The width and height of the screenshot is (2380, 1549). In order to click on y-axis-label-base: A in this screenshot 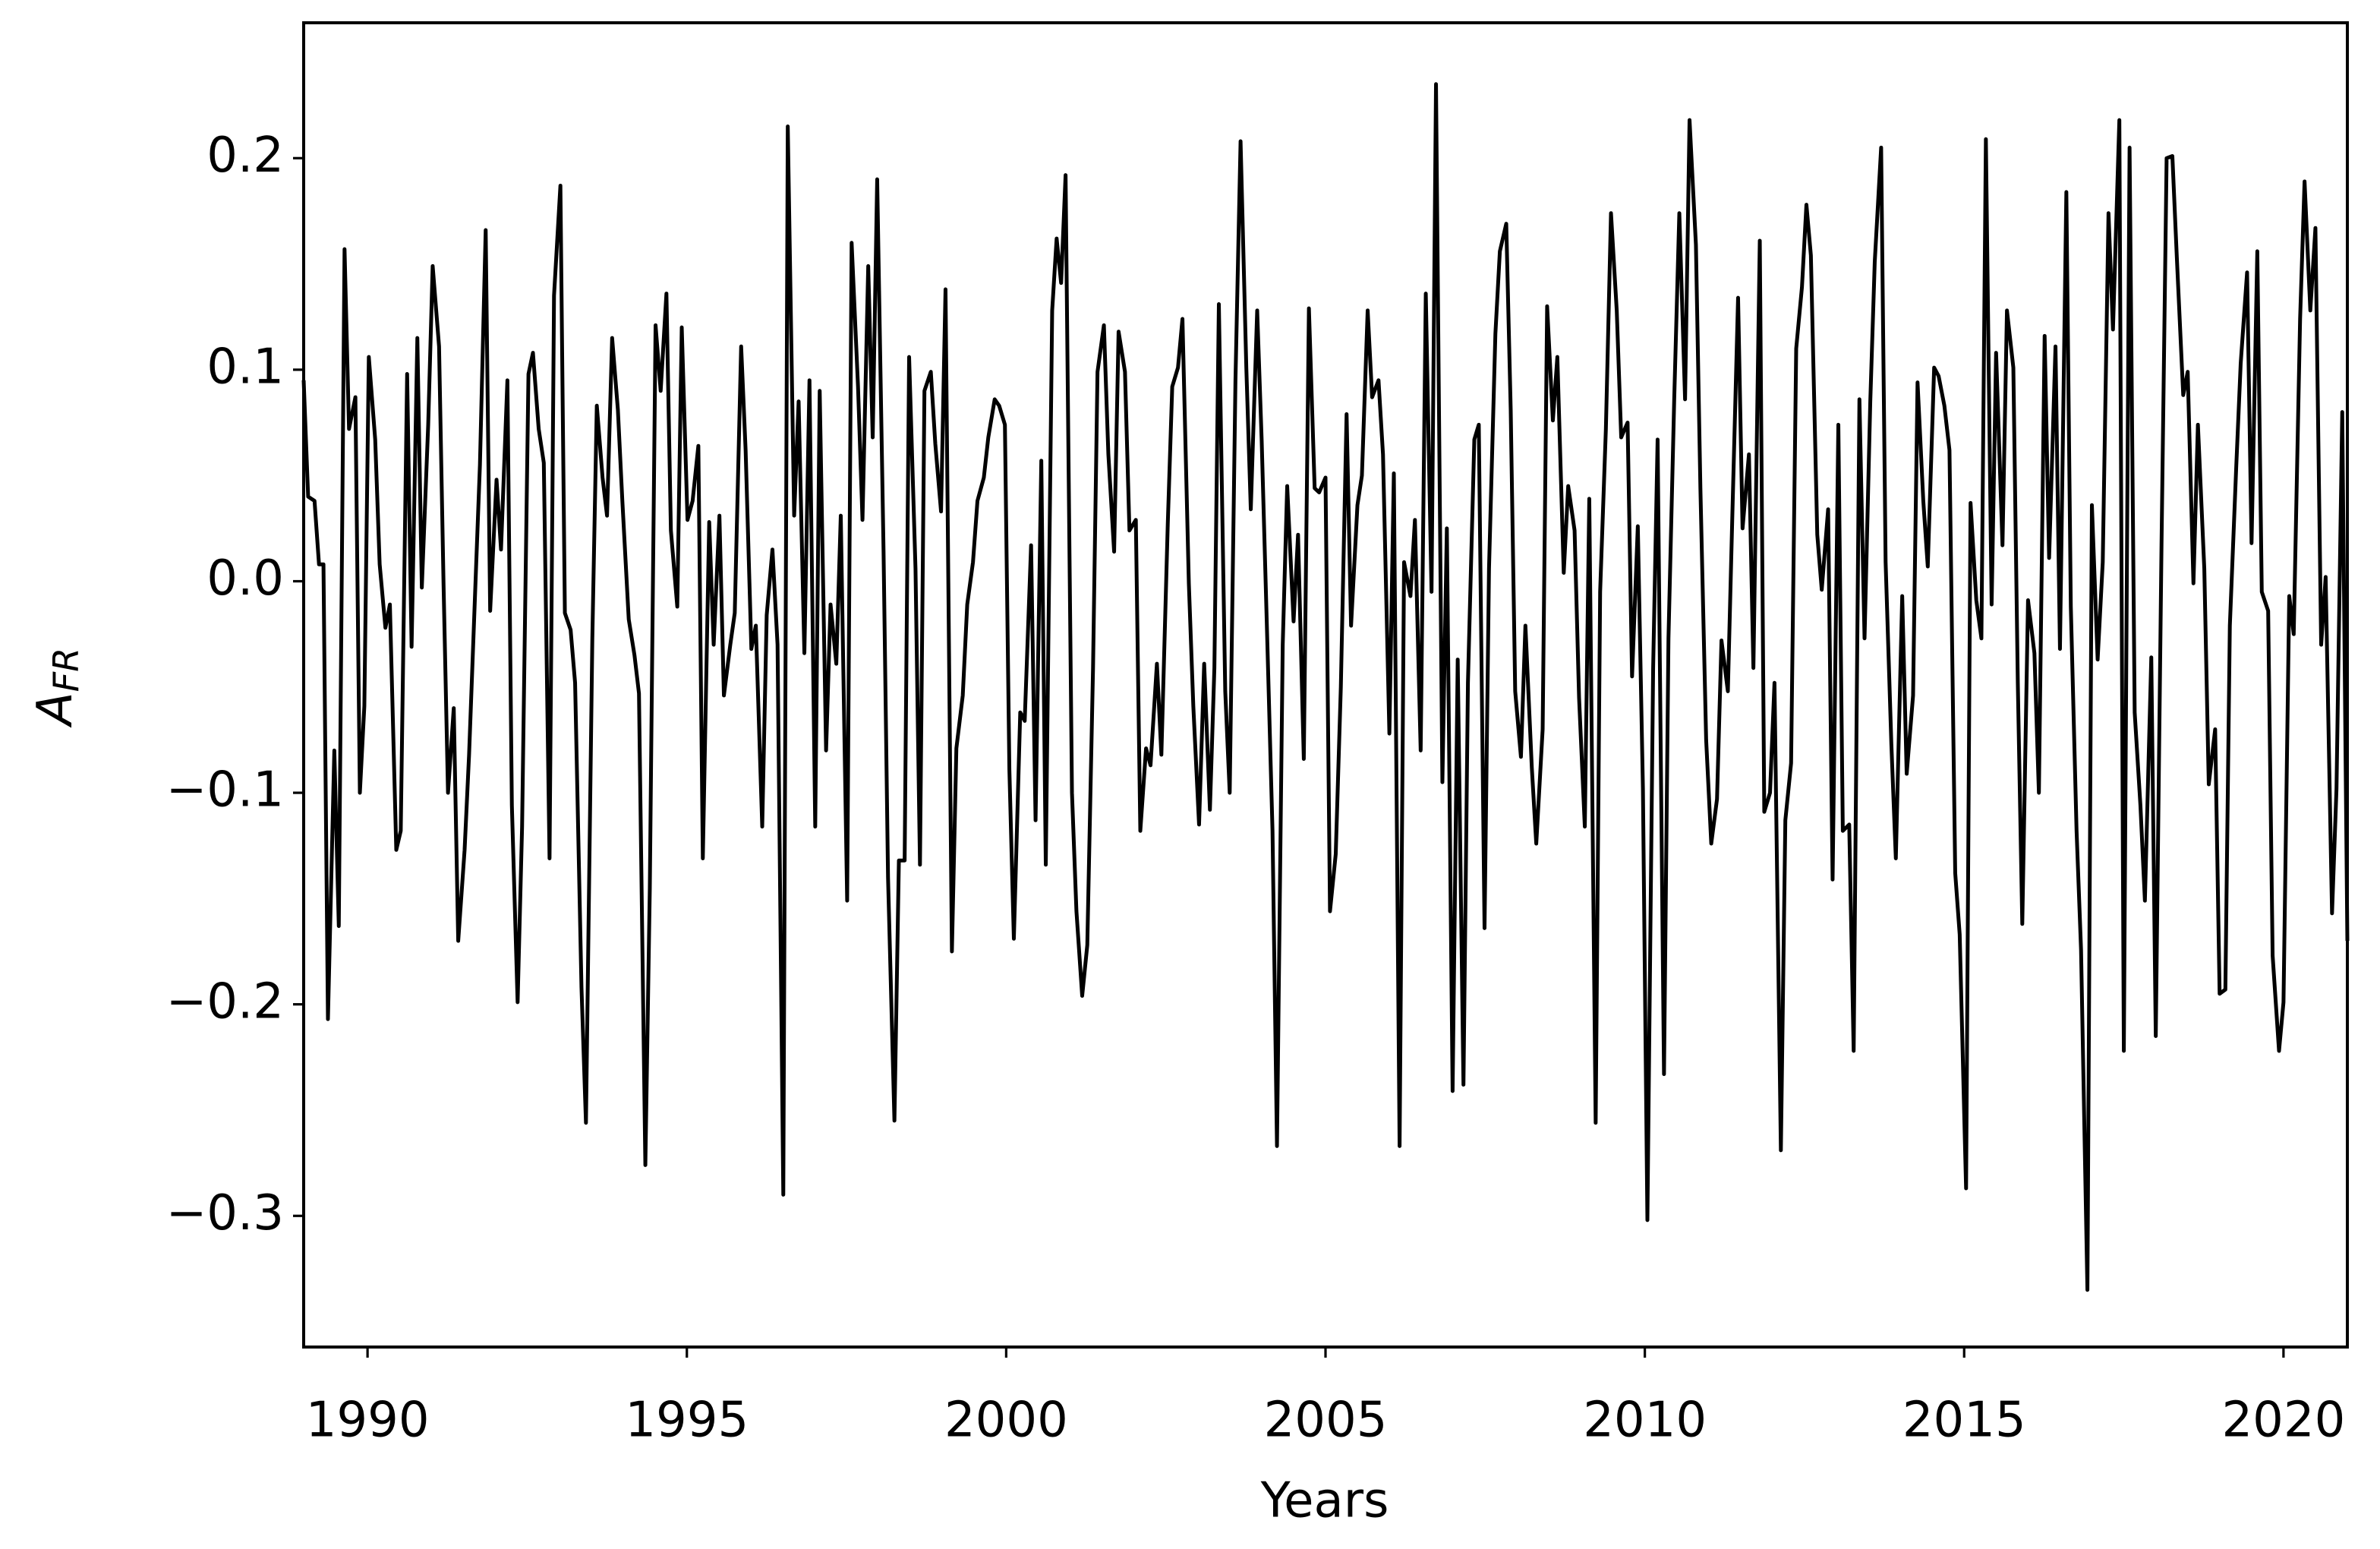, I will do `click(55, 710)`.